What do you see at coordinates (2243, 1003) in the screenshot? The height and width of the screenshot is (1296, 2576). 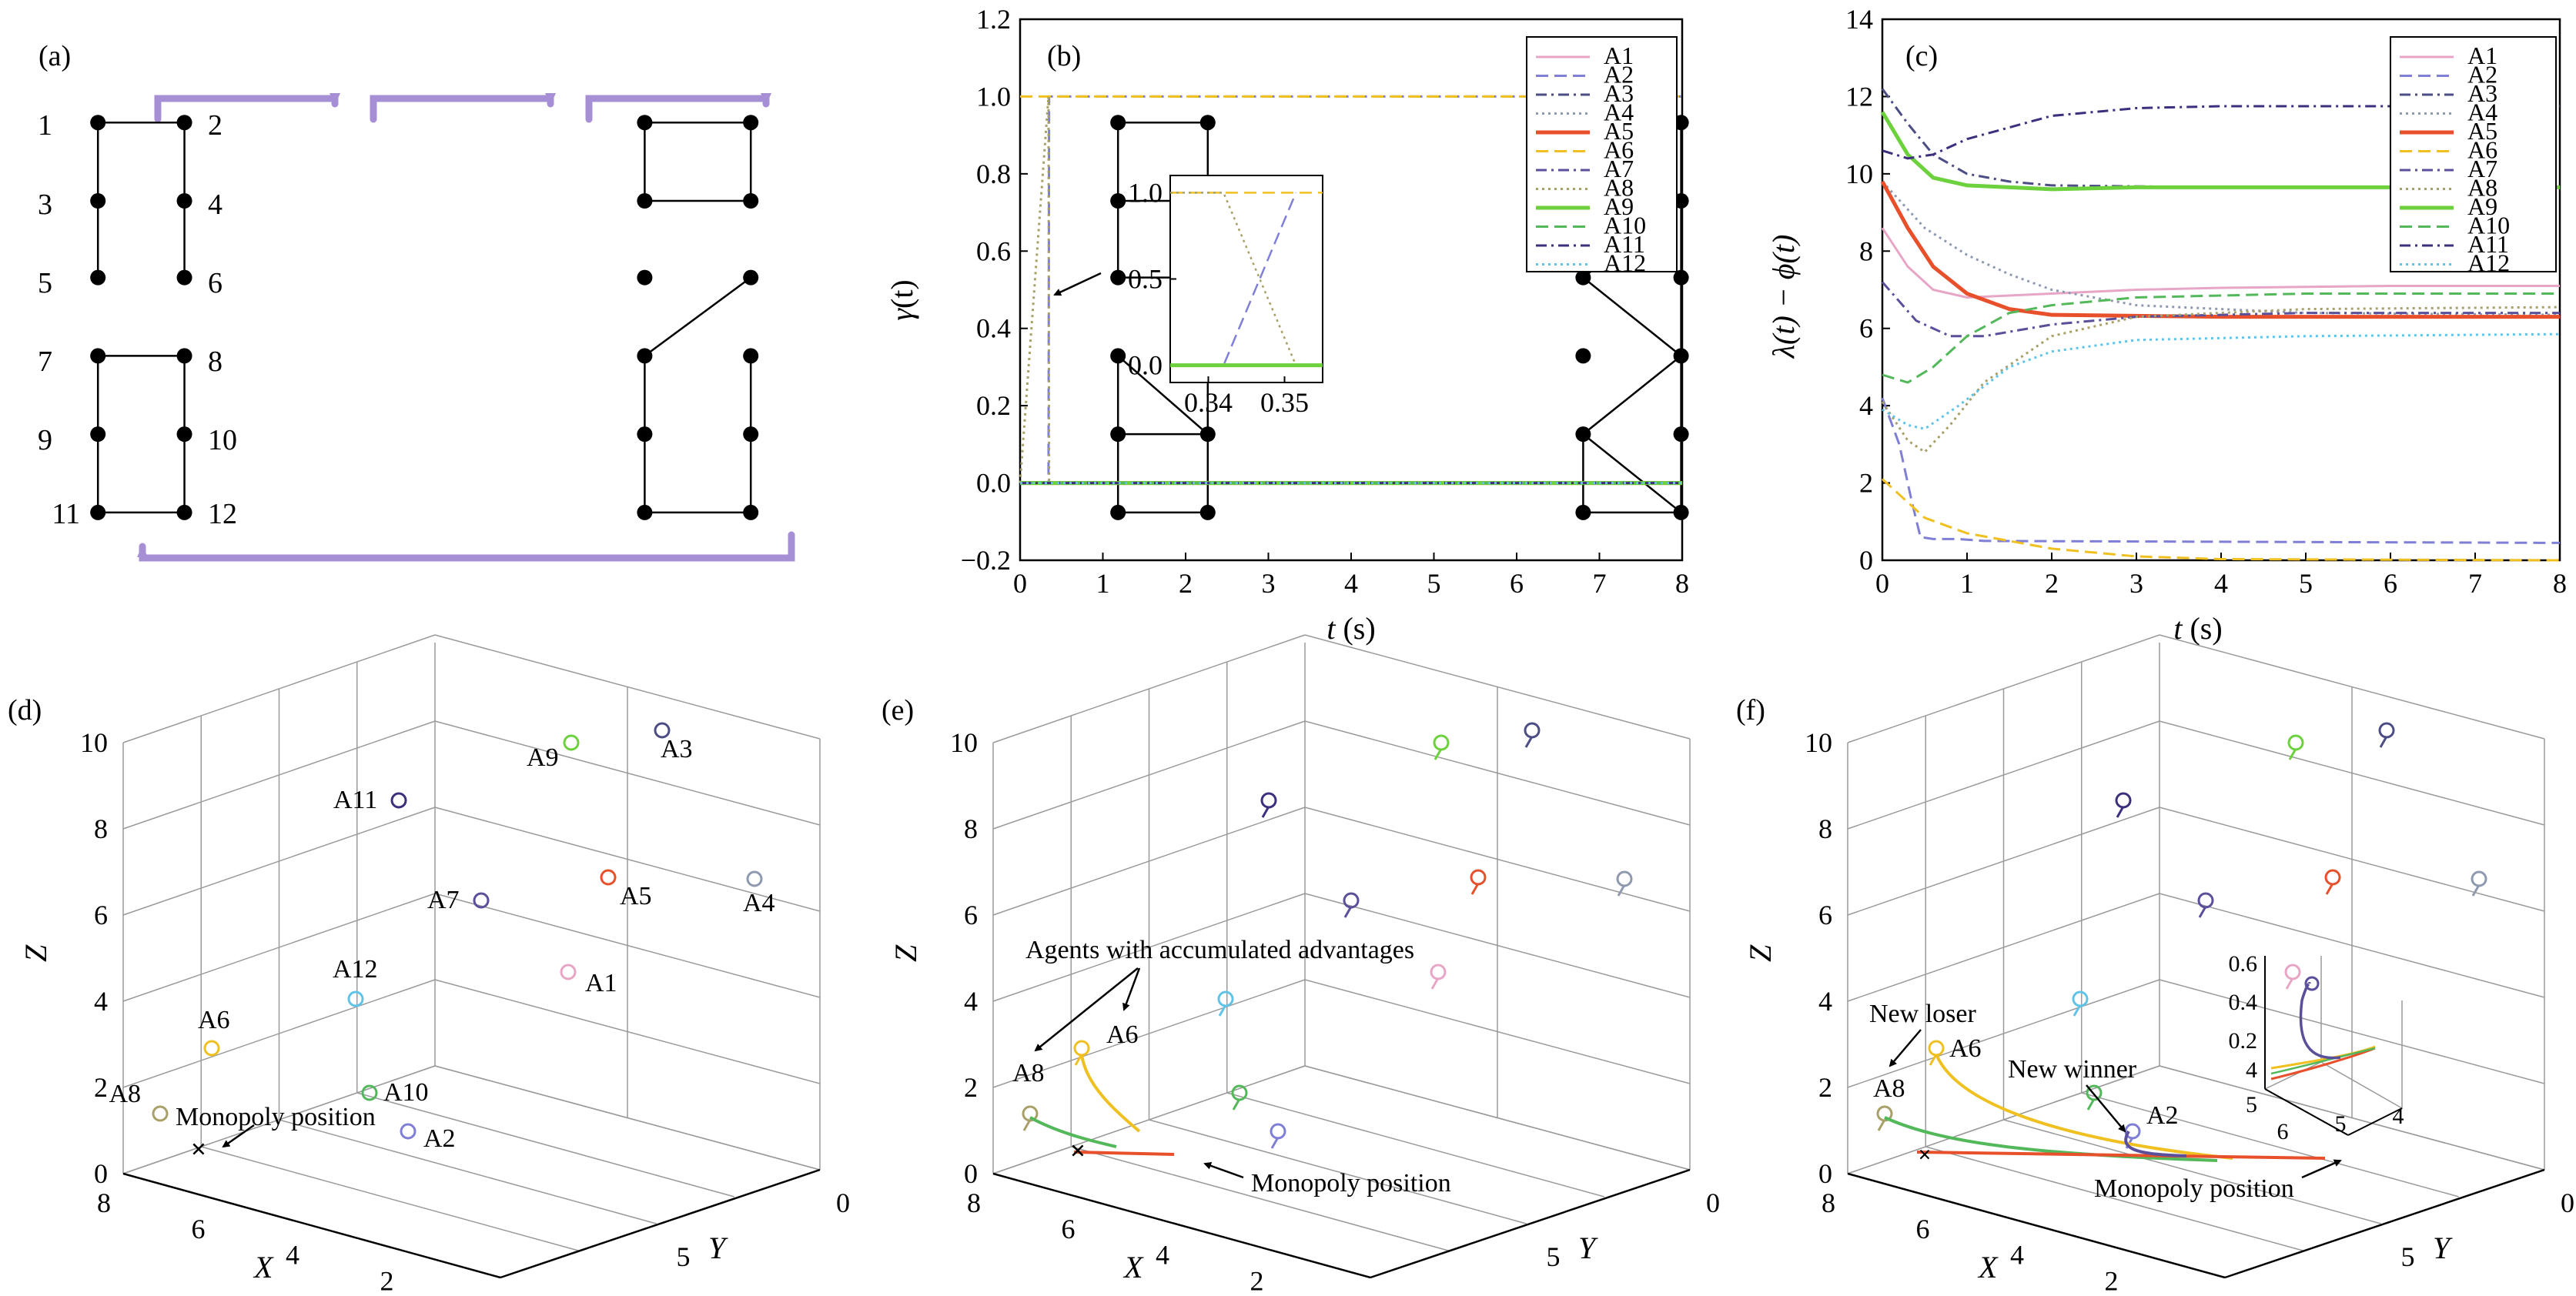 I see `inset-z-tick-label: 0.4` at bounding box center [2243, 1003].